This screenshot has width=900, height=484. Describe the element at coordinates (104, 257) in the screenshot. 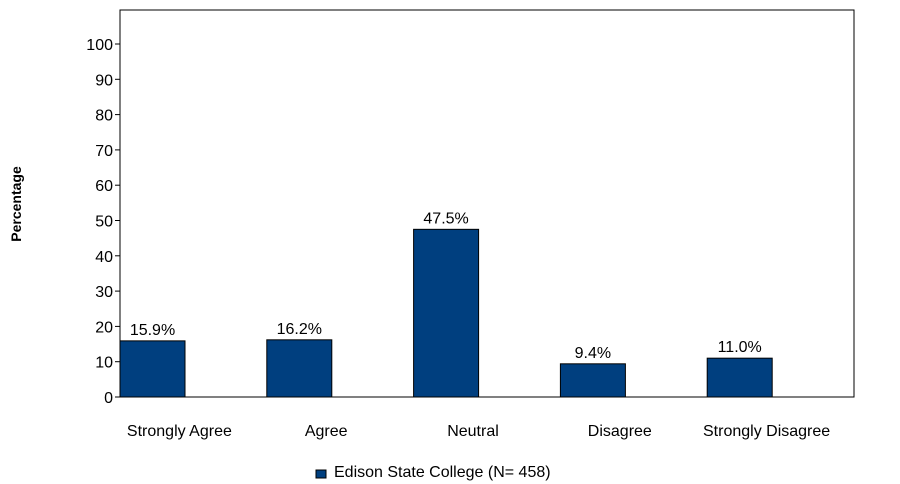

I see `y-tick-label: 40` at that location.